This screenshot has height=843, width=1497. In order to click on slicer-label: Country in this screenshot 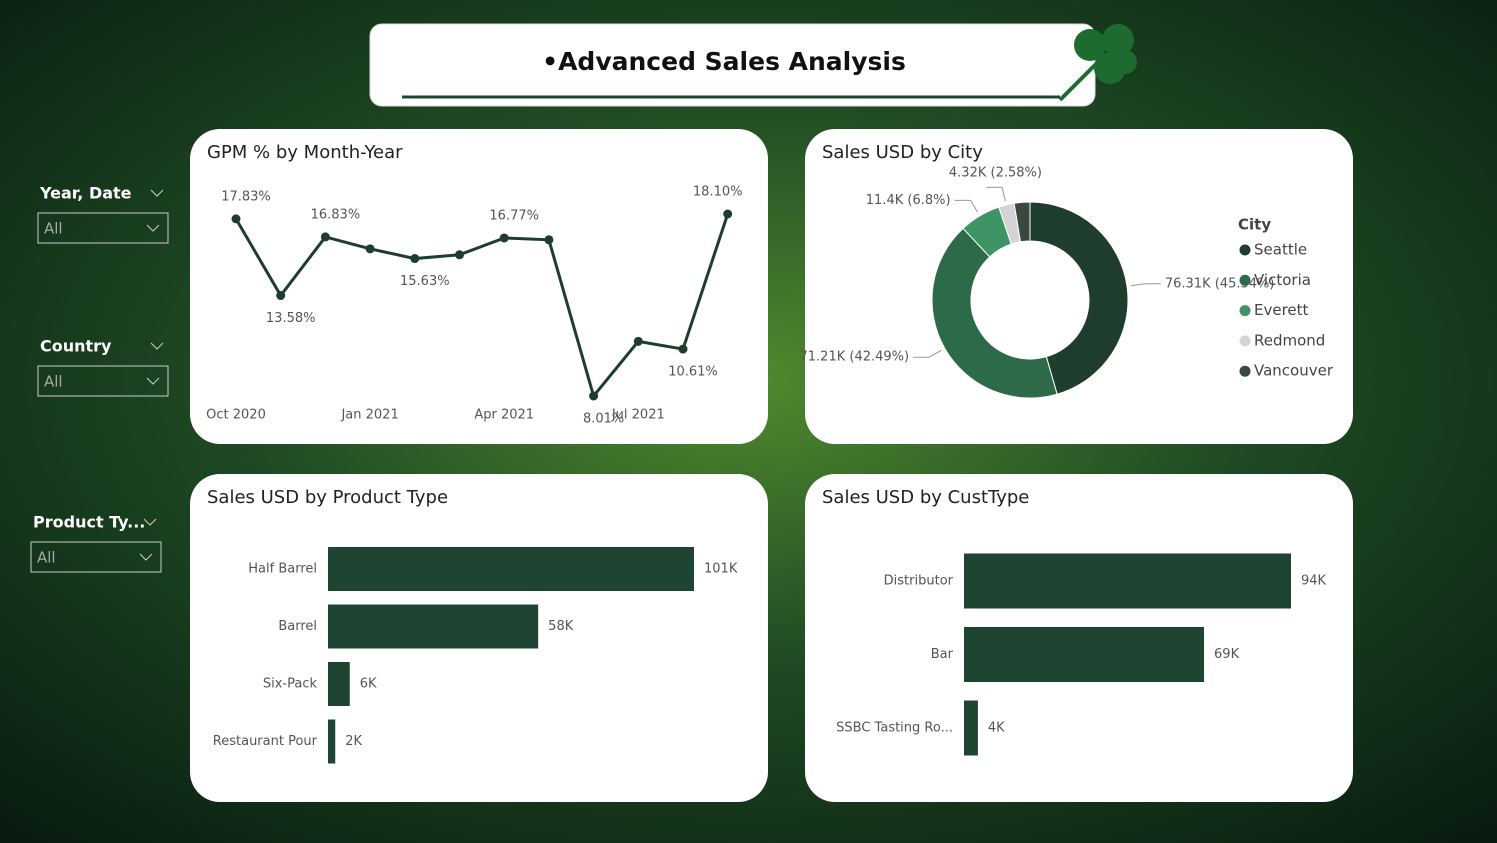, I will do `click(76, 346)`.